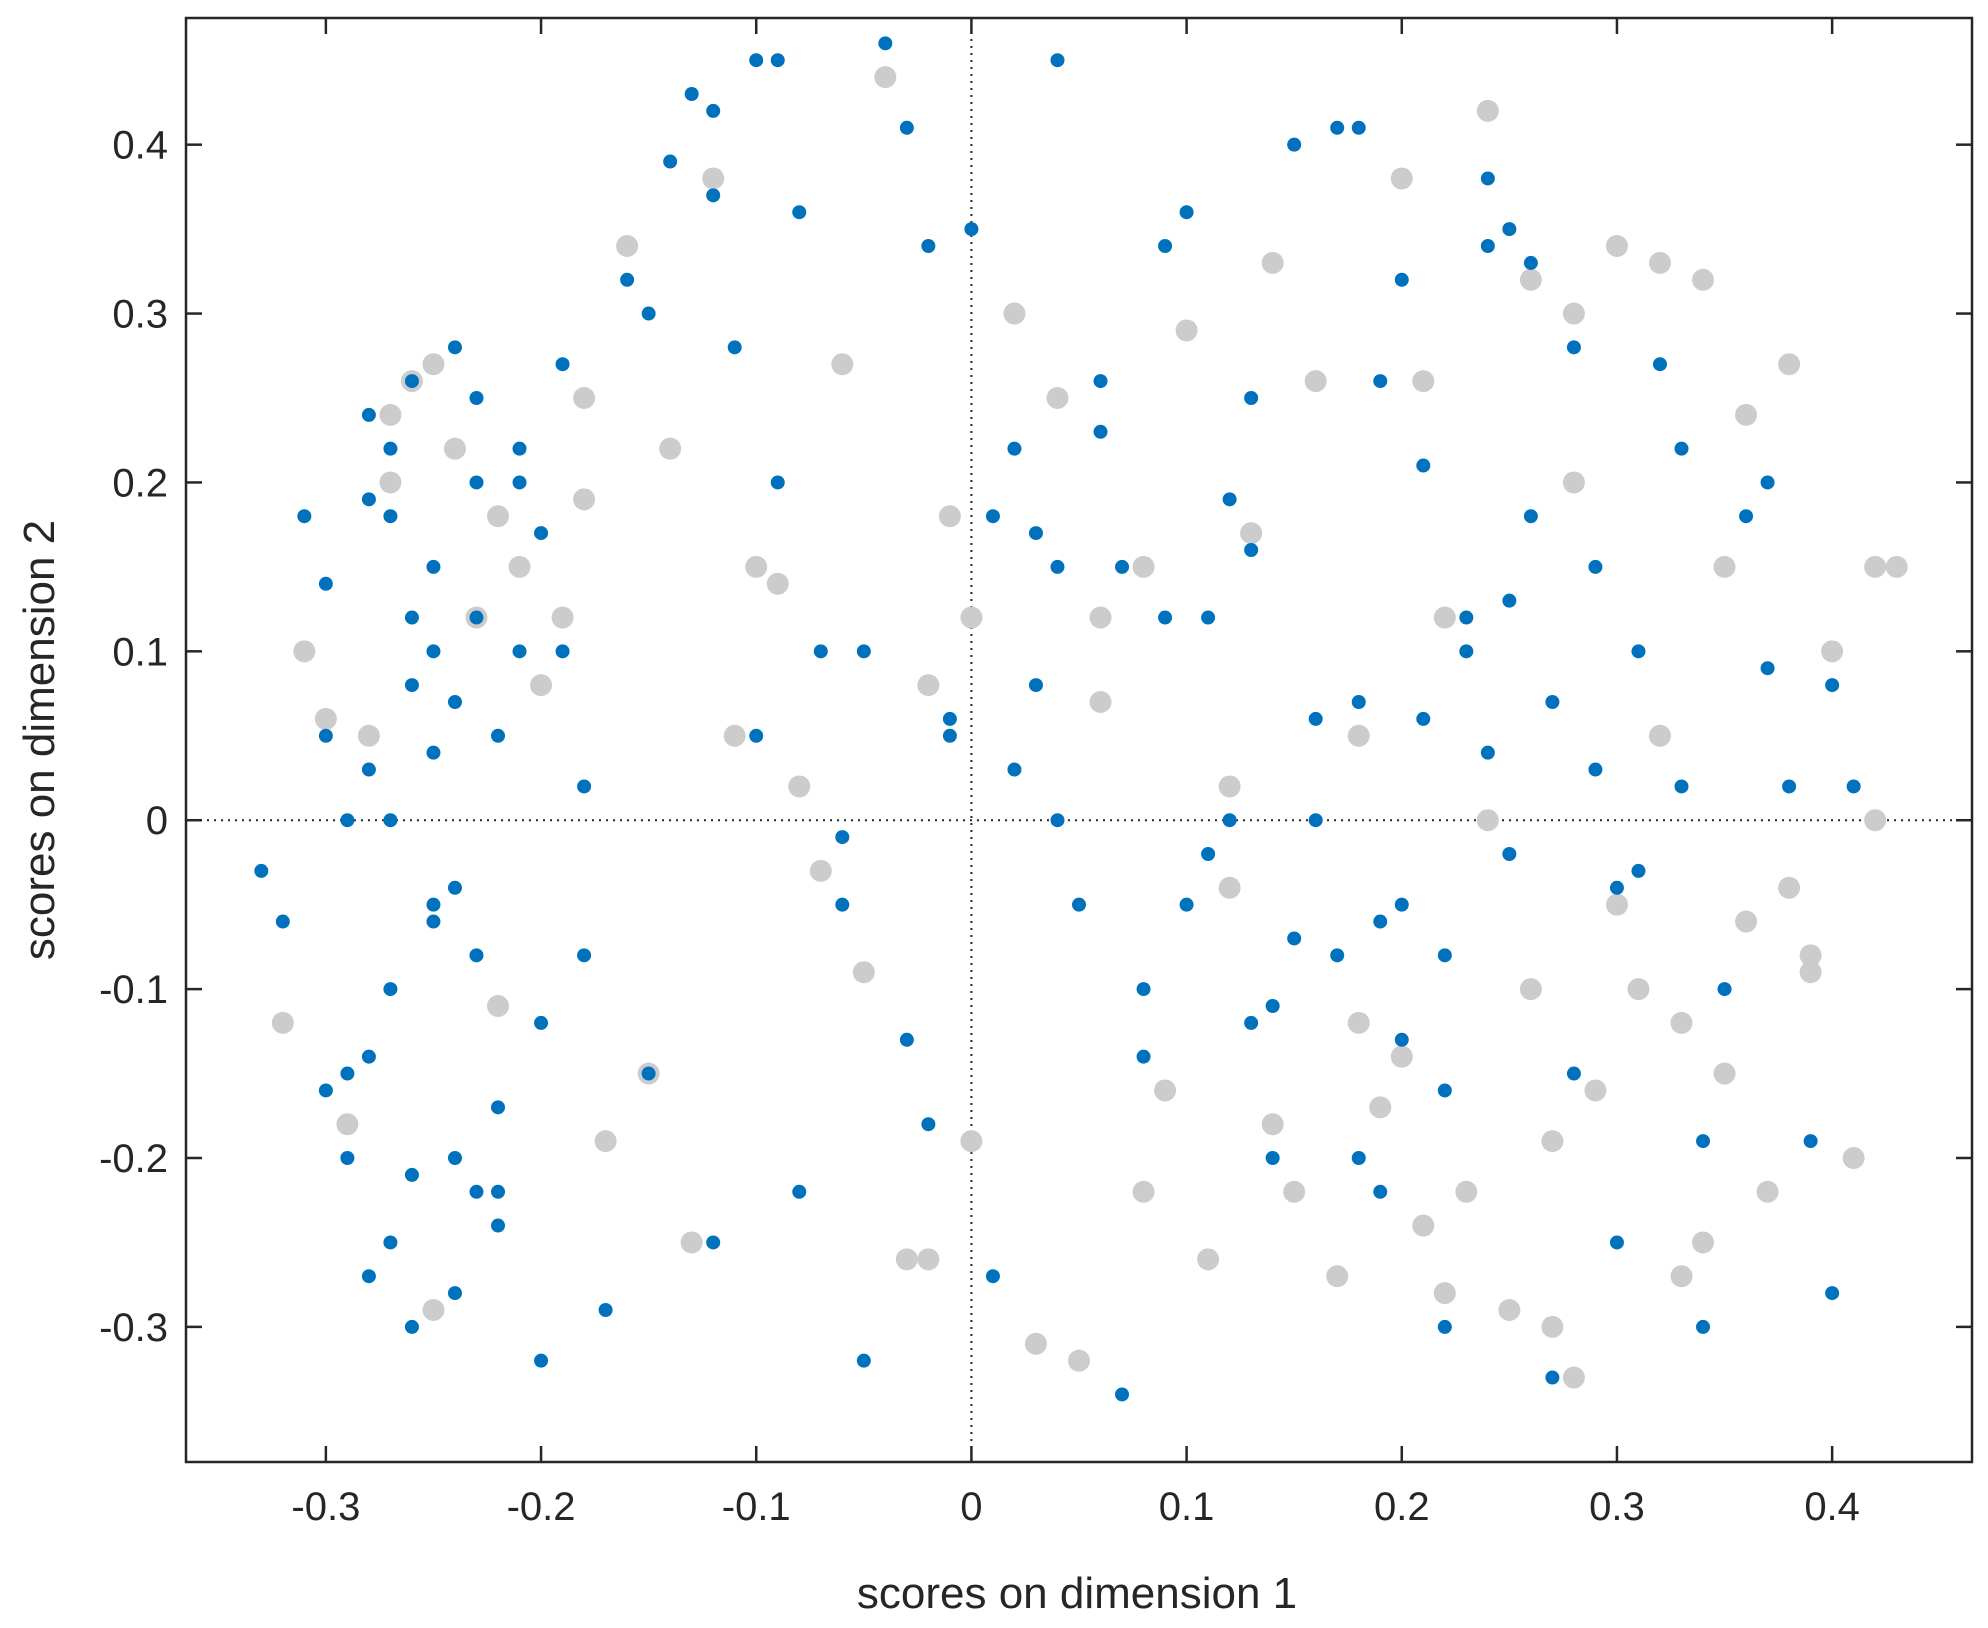 This screenshot has height=1628, width=1988. Describe the element at coordinates (140, 315) in the screenshot. I see `y-tick-label: 0.3` at that location.